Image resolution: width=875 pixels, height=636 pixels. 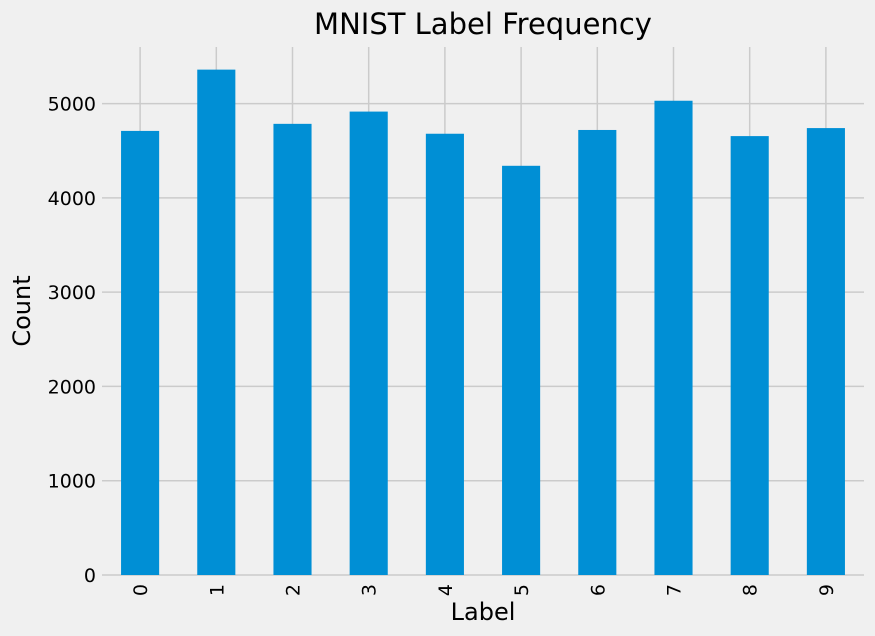 I want to click on x-tick-label: 4, so click(x=446, y=590).